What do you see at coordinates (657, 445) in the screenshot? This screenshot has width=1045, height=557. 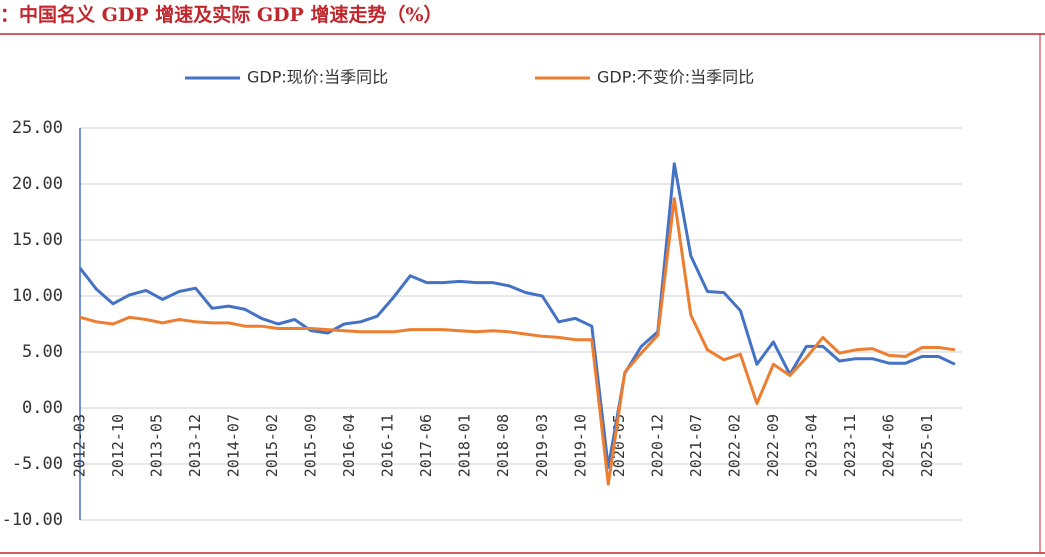 I see `x-tick-label: 2020-12` at bounding box center [657, 445].